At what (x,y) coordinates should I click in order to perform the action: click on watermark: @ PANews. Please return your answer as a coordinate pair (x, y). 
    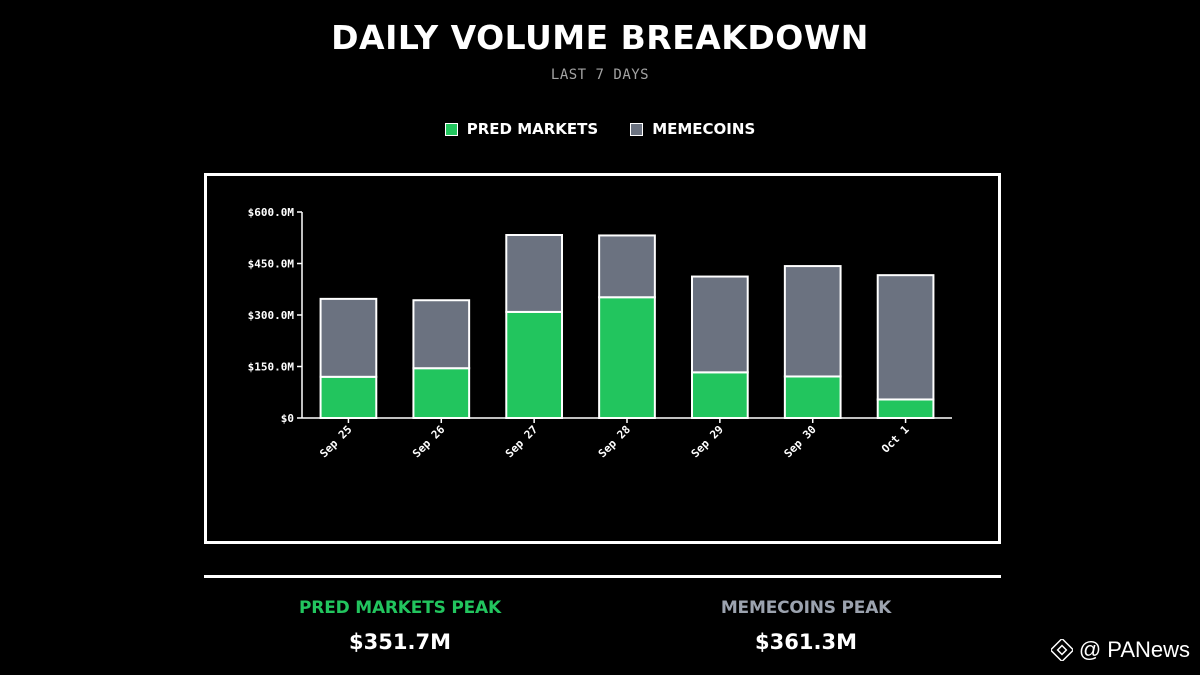
    Looking at the image, I should click on (1120, 650).